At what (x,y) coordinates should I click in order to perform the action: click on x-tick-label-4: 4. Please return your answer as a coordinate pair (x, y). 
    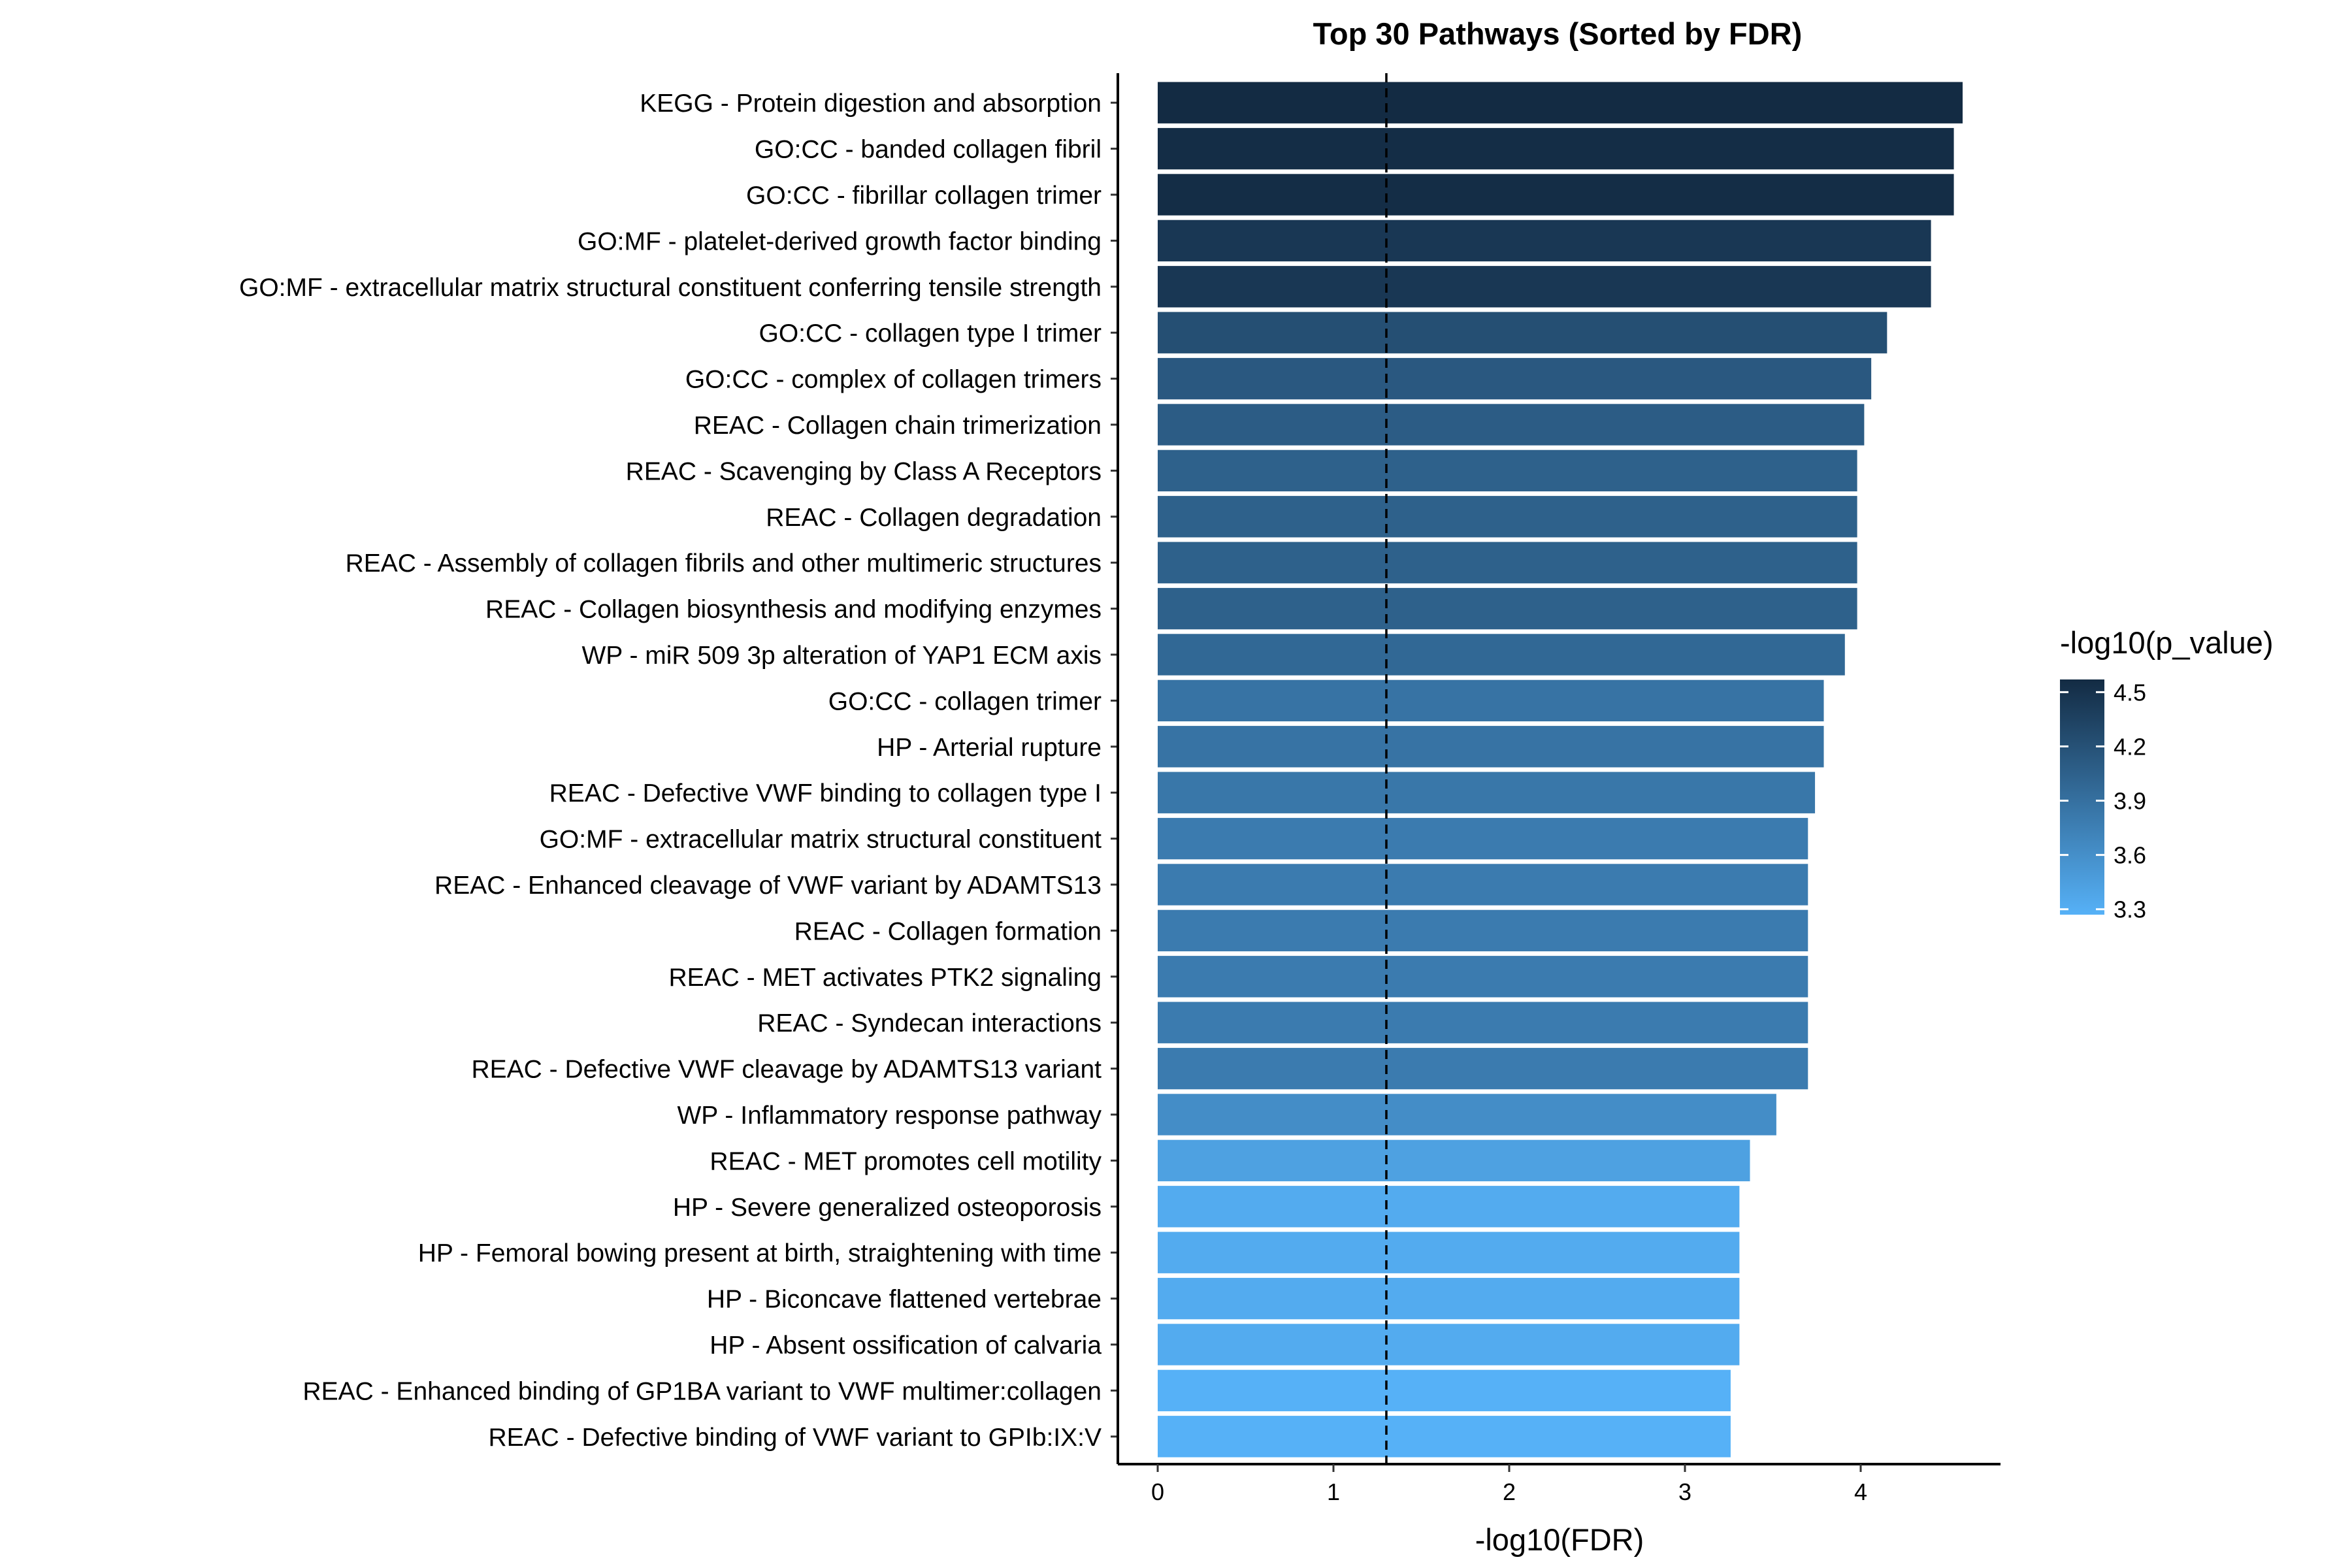
    Looking at the image, I should click on (1860, 1491).